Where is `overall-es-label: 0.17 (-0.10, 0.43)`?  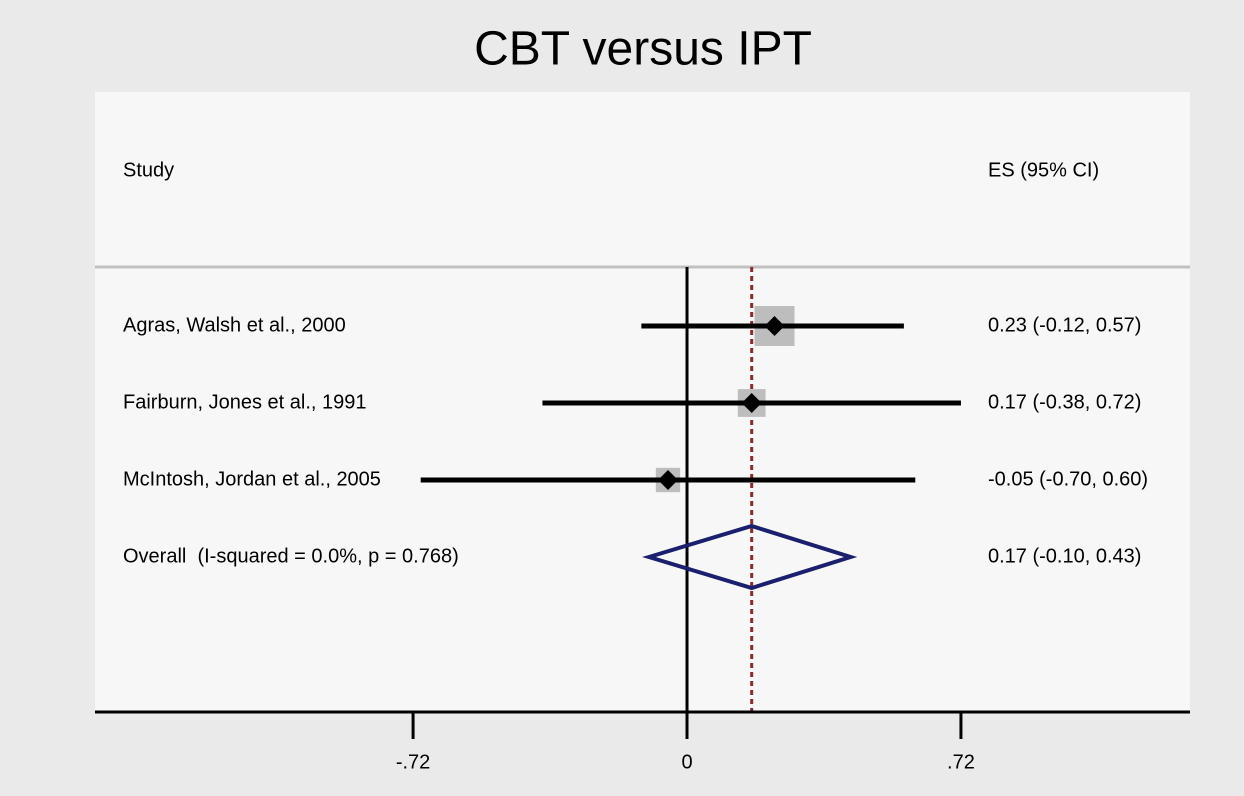 overall-es-label: 0.17 (-0.10, 0.43) is located at coordinates (1064, 556).